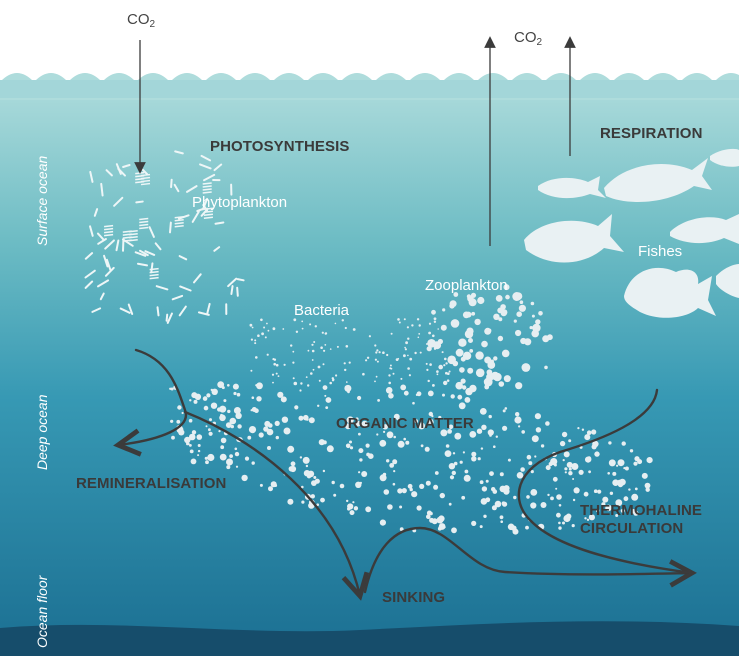 This screenshot has width=739, height=656. What do you see at coordinates (369, 638) in the screenshot?
I see `seabed` at bounding box center [369, 638].